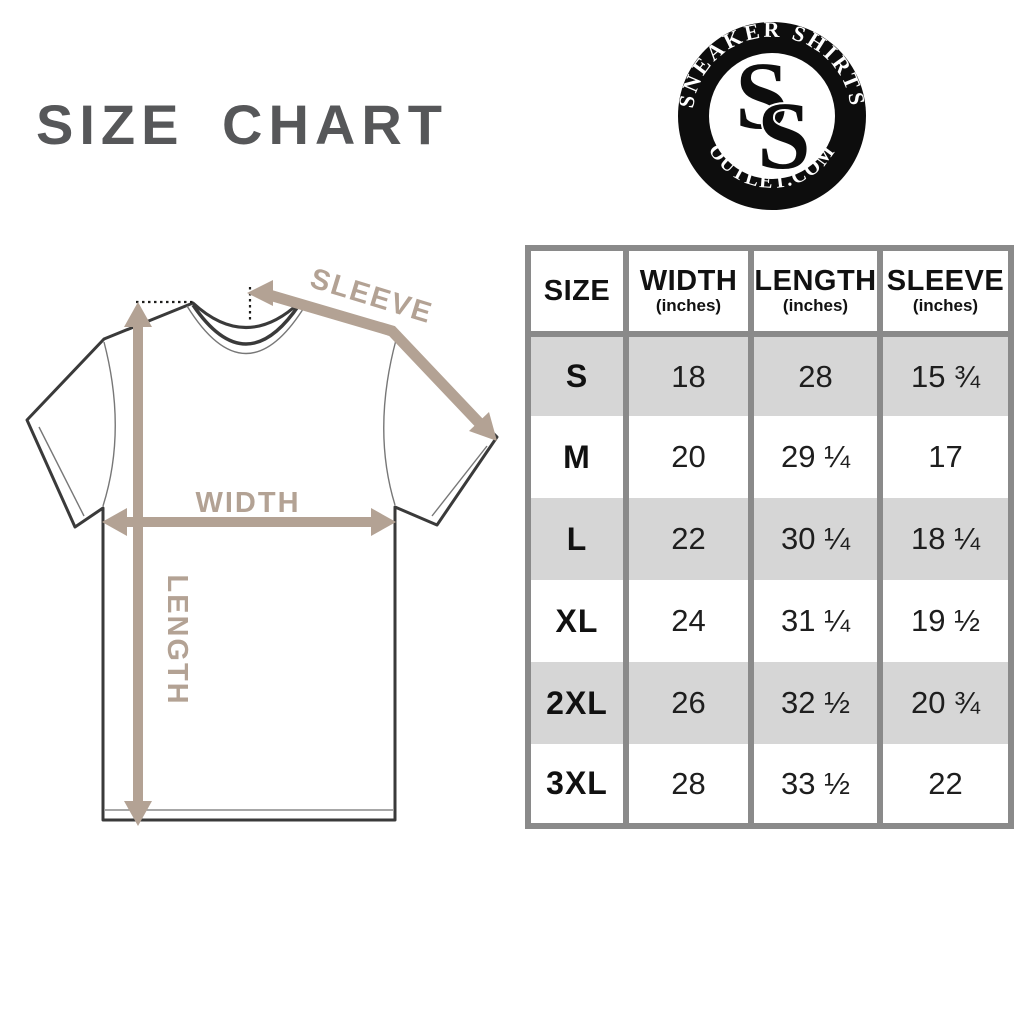 This screenshot has width=1024, height=1024. What do you see at coordinates (814, 539) in the screenshot?
I see `length-value-cell: 30 ¼` at bounding box center [814, 539].